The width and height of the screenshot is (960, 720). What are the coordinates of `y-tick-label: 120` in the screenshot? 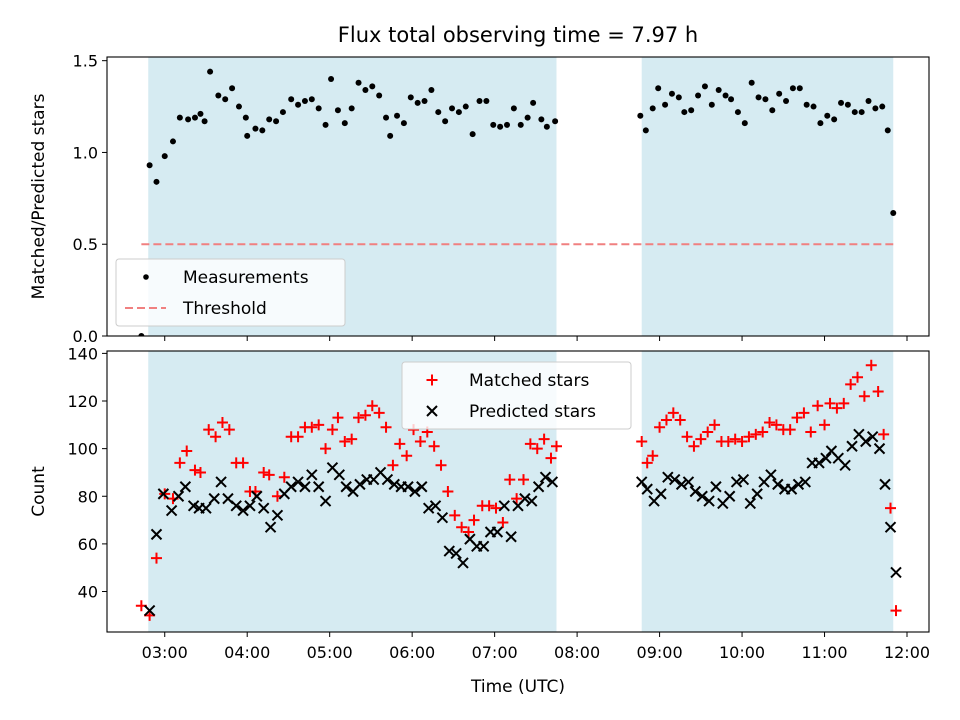 It's located at (82, 401).